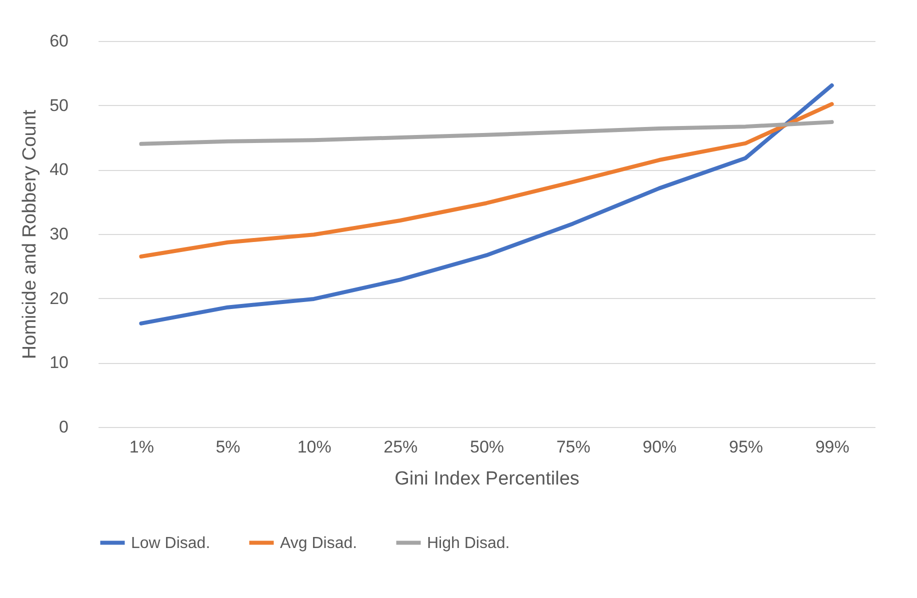  Describe the element at coordinates (746, 447) in the screenshot. I see `x-tick-label: 95%` at that location.